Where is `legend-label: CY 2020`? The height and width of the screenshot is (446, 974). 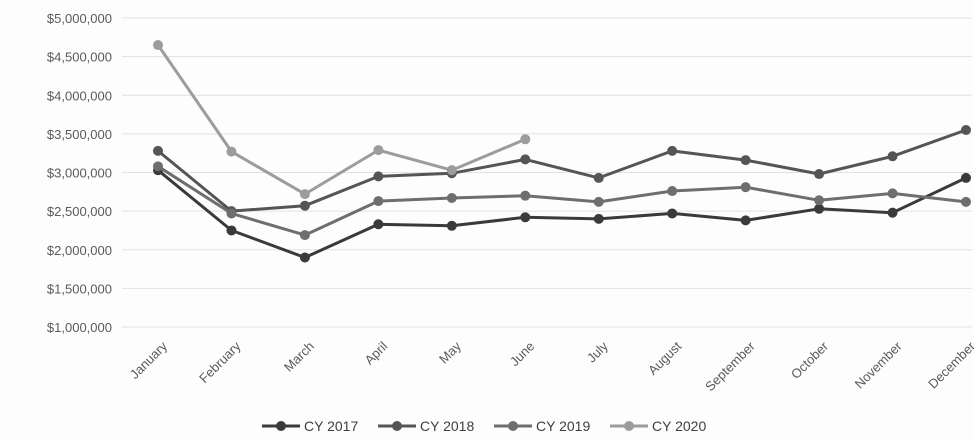 legend-label: CY 2020 is located at coordinates (679, 426).